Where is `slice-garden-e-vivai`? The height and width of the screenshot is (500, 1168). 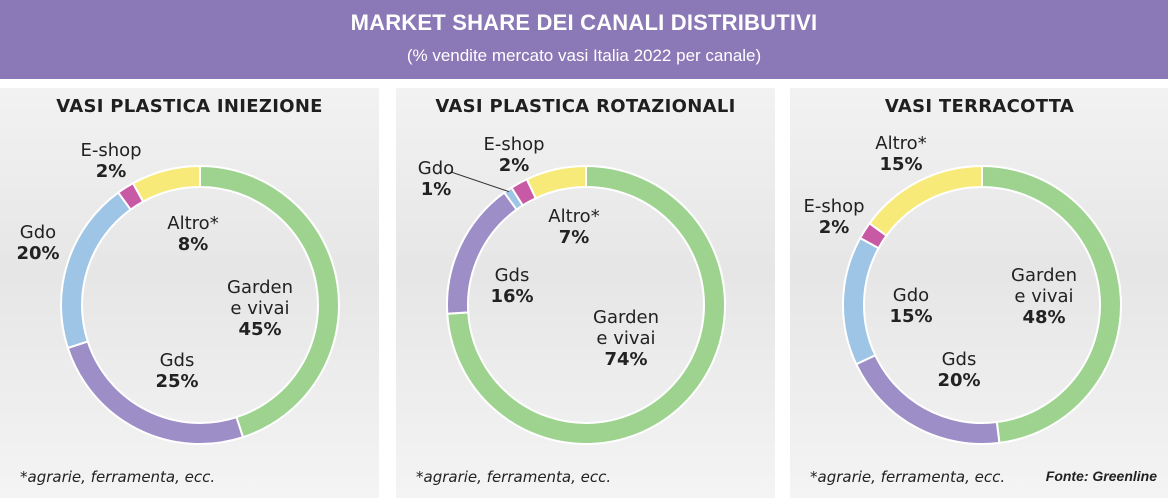 slice-garden-e-vivai is located at coordinates (586, 304).